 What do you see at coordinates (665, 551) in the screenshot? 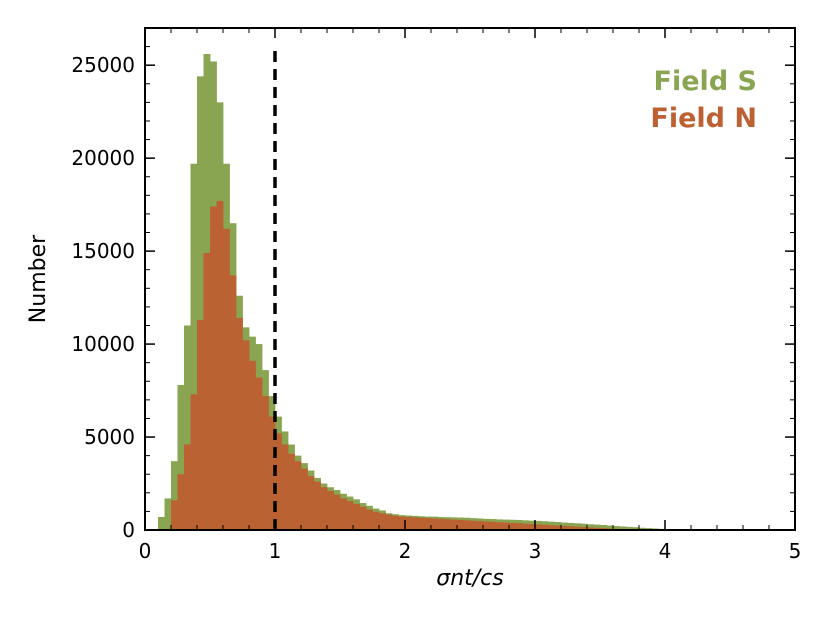
I see `x-tick-label: 4` at bounding box center [665, 551].